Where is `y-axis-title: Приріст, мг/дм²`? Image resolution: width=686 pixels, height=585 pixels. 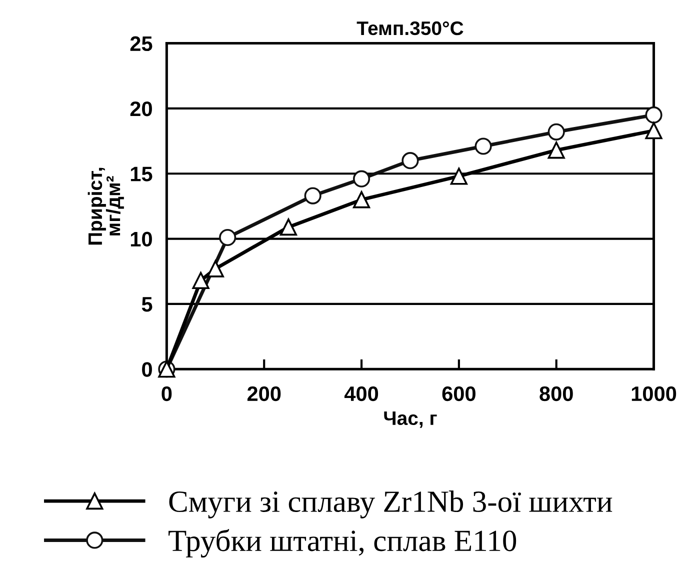 y-axis-title: Приріст, мг/дм² is located at coordinates (106, 206).